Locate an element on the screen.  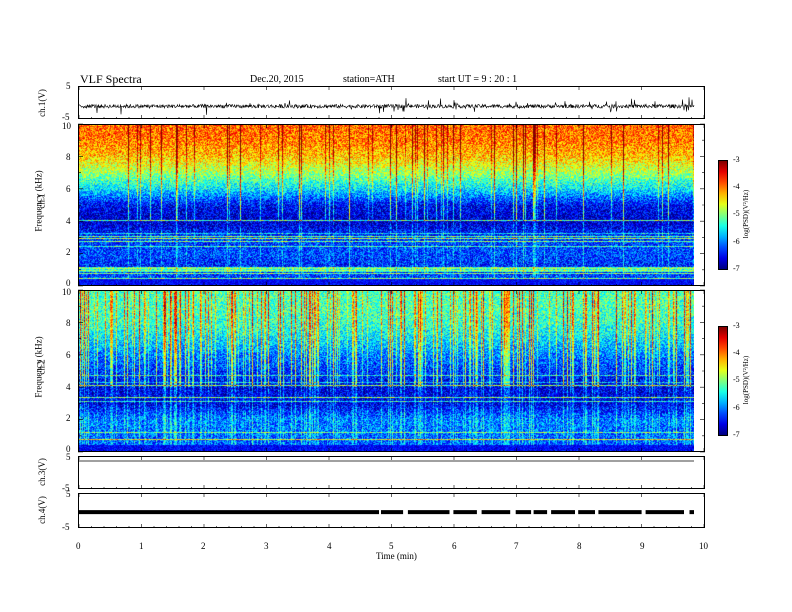
chart-title: VLF Spectra is located at coordinates (111, 79).